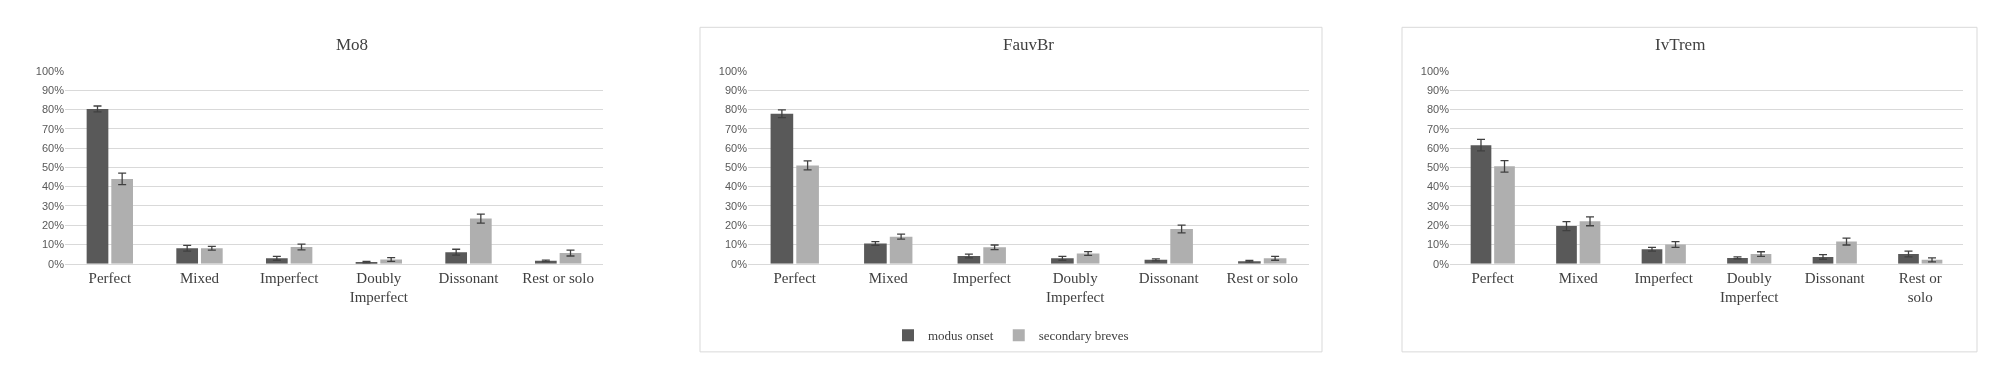 The height and width of the screenshot is (385, 2000). Describe the element at coordinates (961, 336) in the screenshot. I see `legend-label: modus onset` at that location.